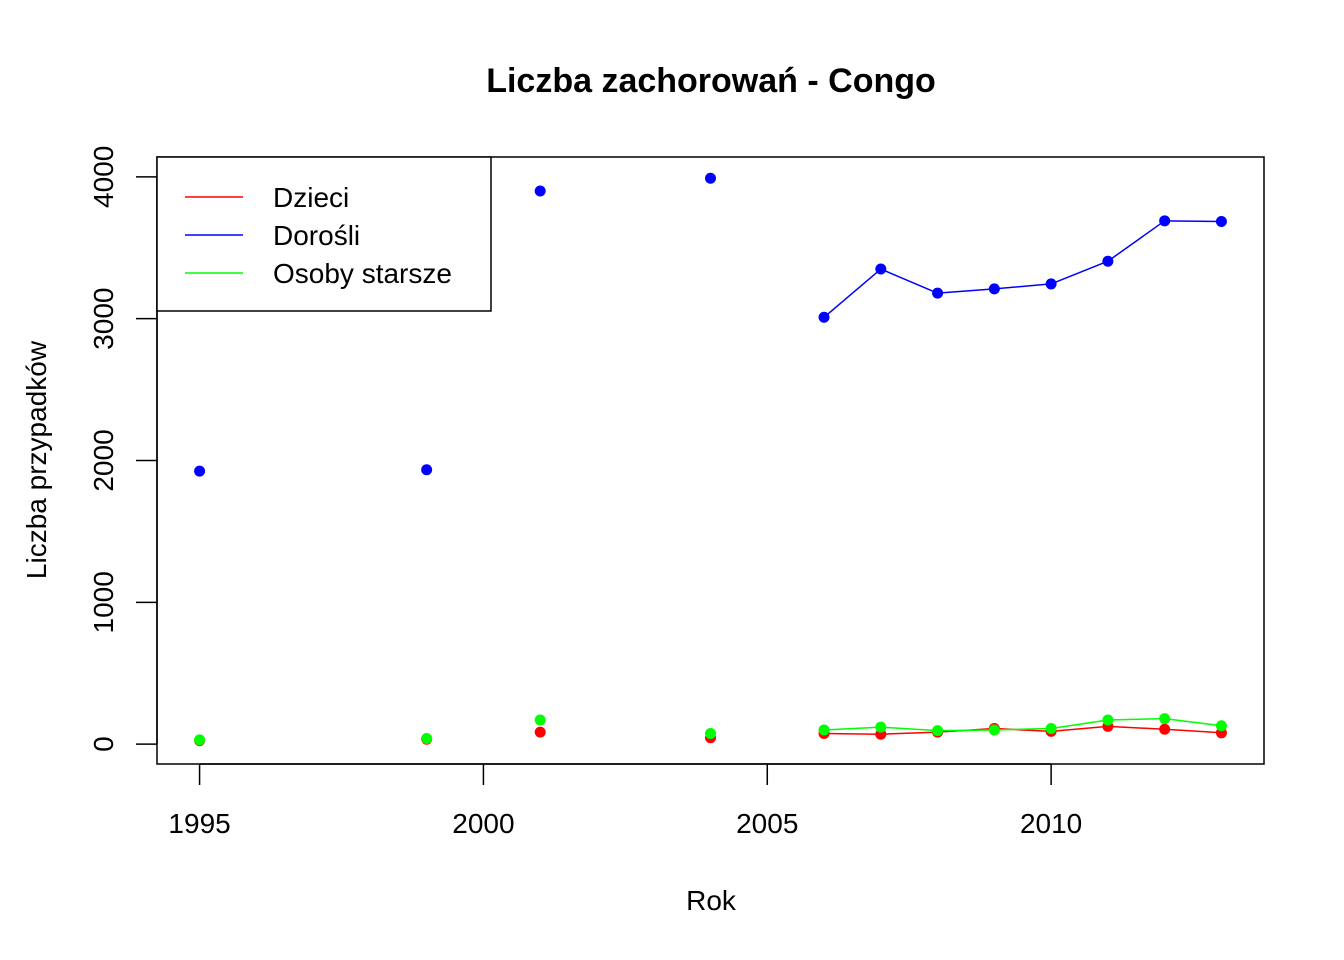 Image resolution: width=1344 pixels, height=960 pixels. Describe the element at coordinates (103, 460) in the screenshot. I see `y-tick-label: 2000` at that location.